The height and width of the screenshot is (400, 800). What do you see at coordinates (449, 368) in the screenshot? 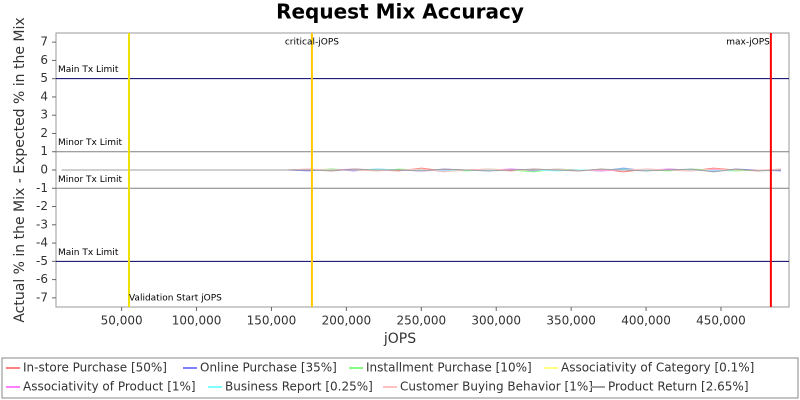
I see `legend-label: Installment Purchase [10%]` at bounding box center [449, 368].